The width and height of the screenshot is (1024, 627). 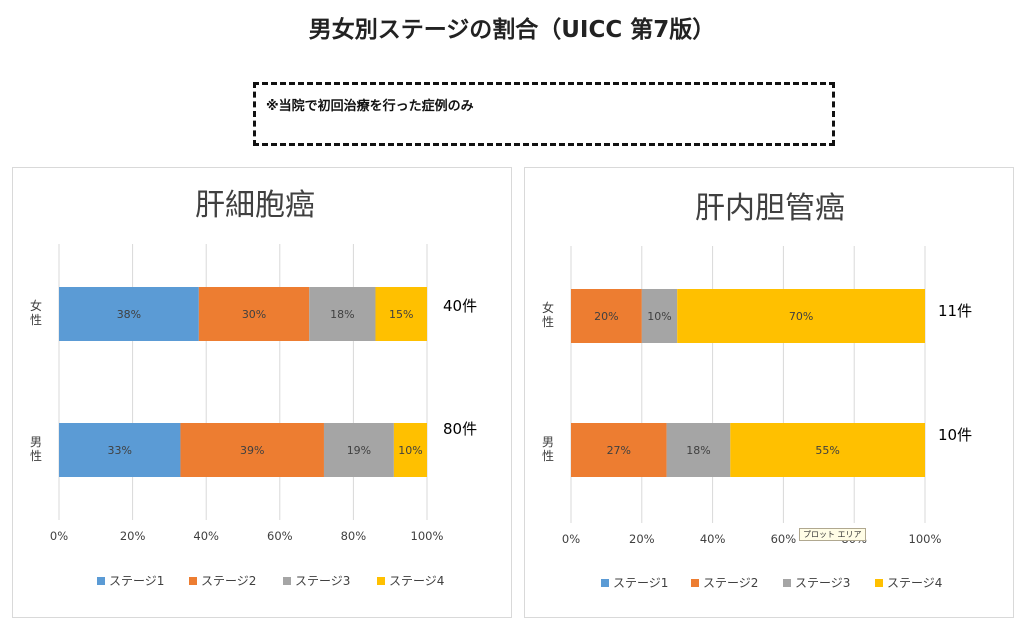 What do you see at coordinates (354, 536) in the screenshot?
I see `x-tick-label: 80%` at bounding box center [354, 536].